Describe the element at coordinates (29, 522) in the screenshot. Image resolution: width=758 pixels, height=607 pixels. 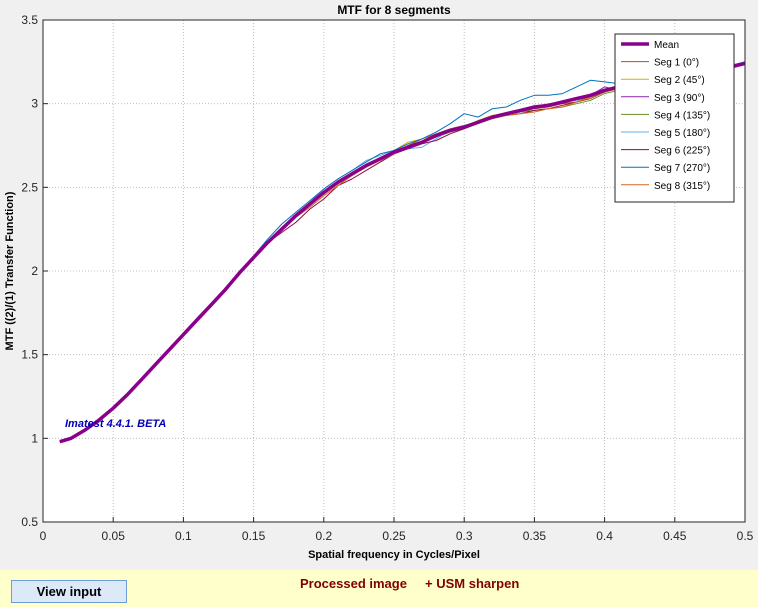
I see `y-tick-label: 0.5` at that location.